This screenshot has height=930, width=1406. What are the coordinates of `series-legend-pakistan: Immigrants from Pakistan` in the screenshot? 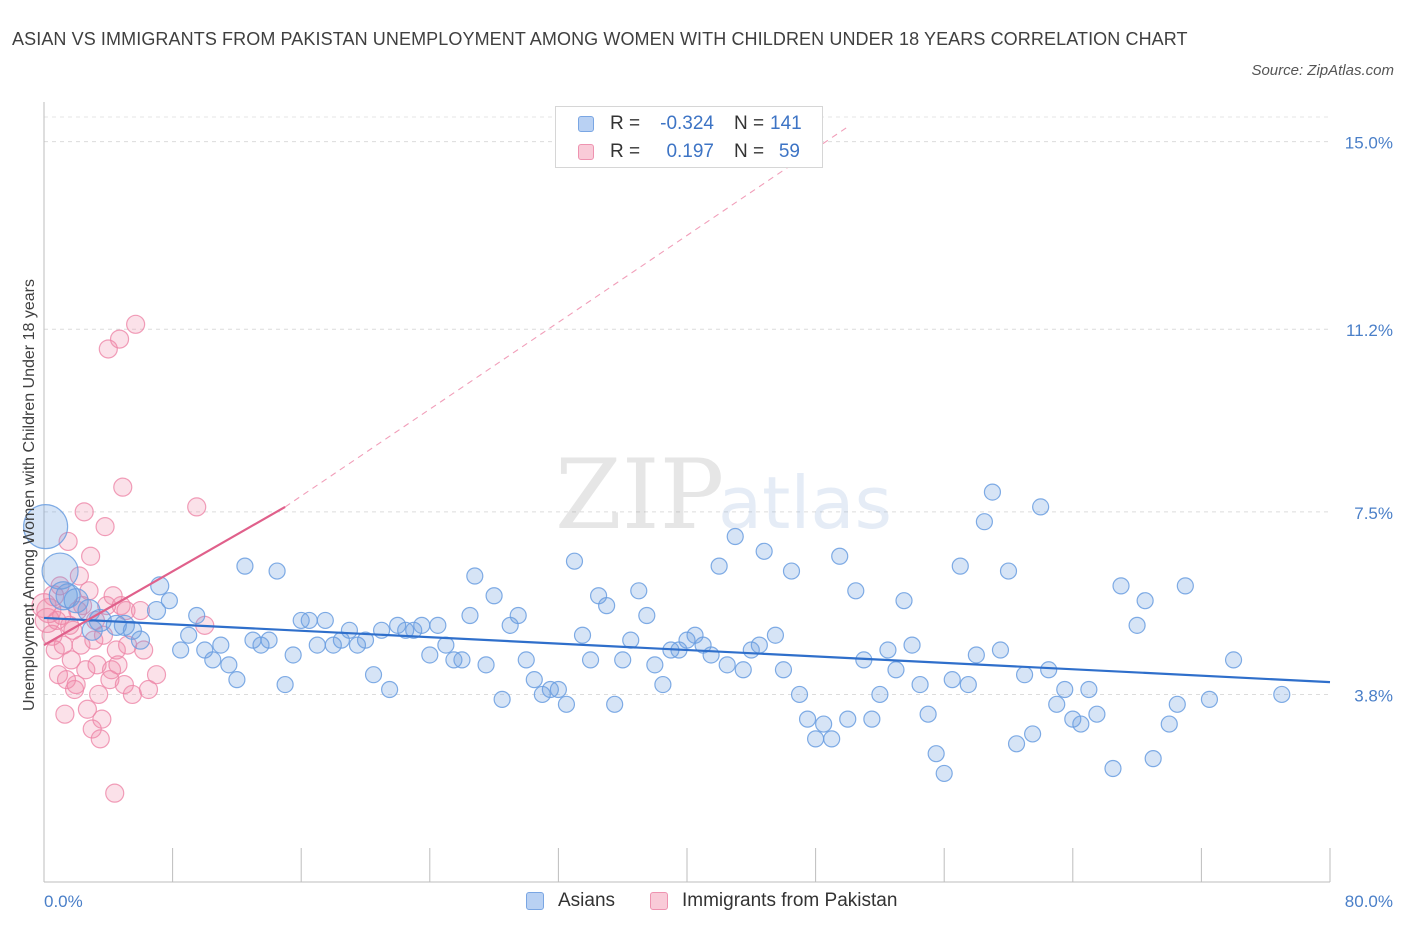 It's located at (773, 901).